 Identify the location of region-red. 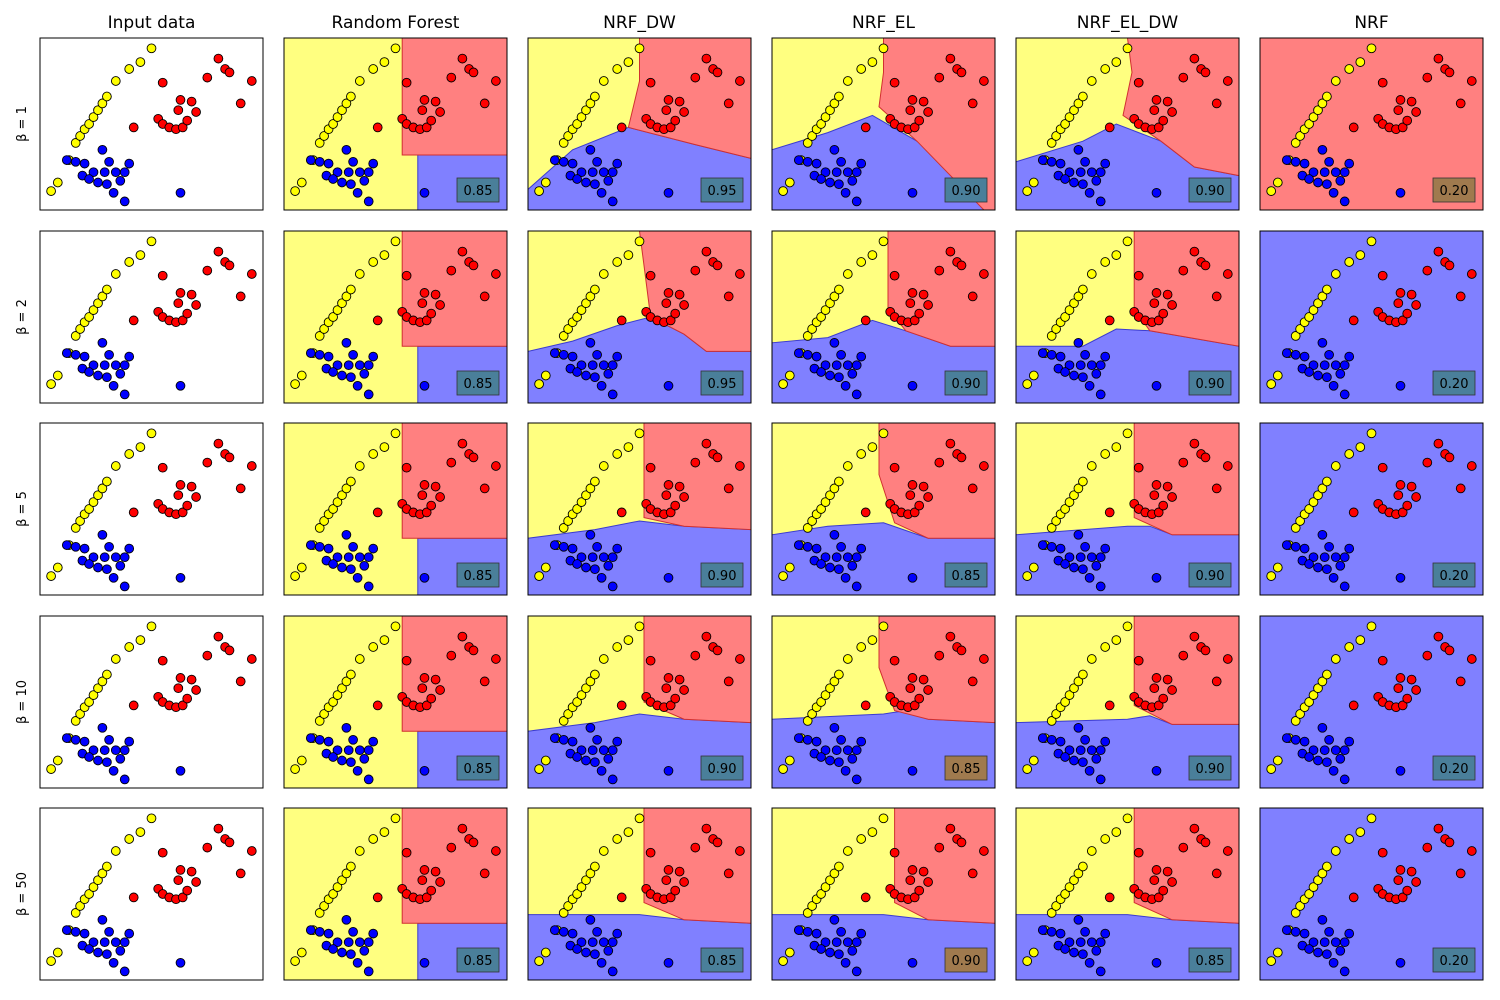
(1186, 865).